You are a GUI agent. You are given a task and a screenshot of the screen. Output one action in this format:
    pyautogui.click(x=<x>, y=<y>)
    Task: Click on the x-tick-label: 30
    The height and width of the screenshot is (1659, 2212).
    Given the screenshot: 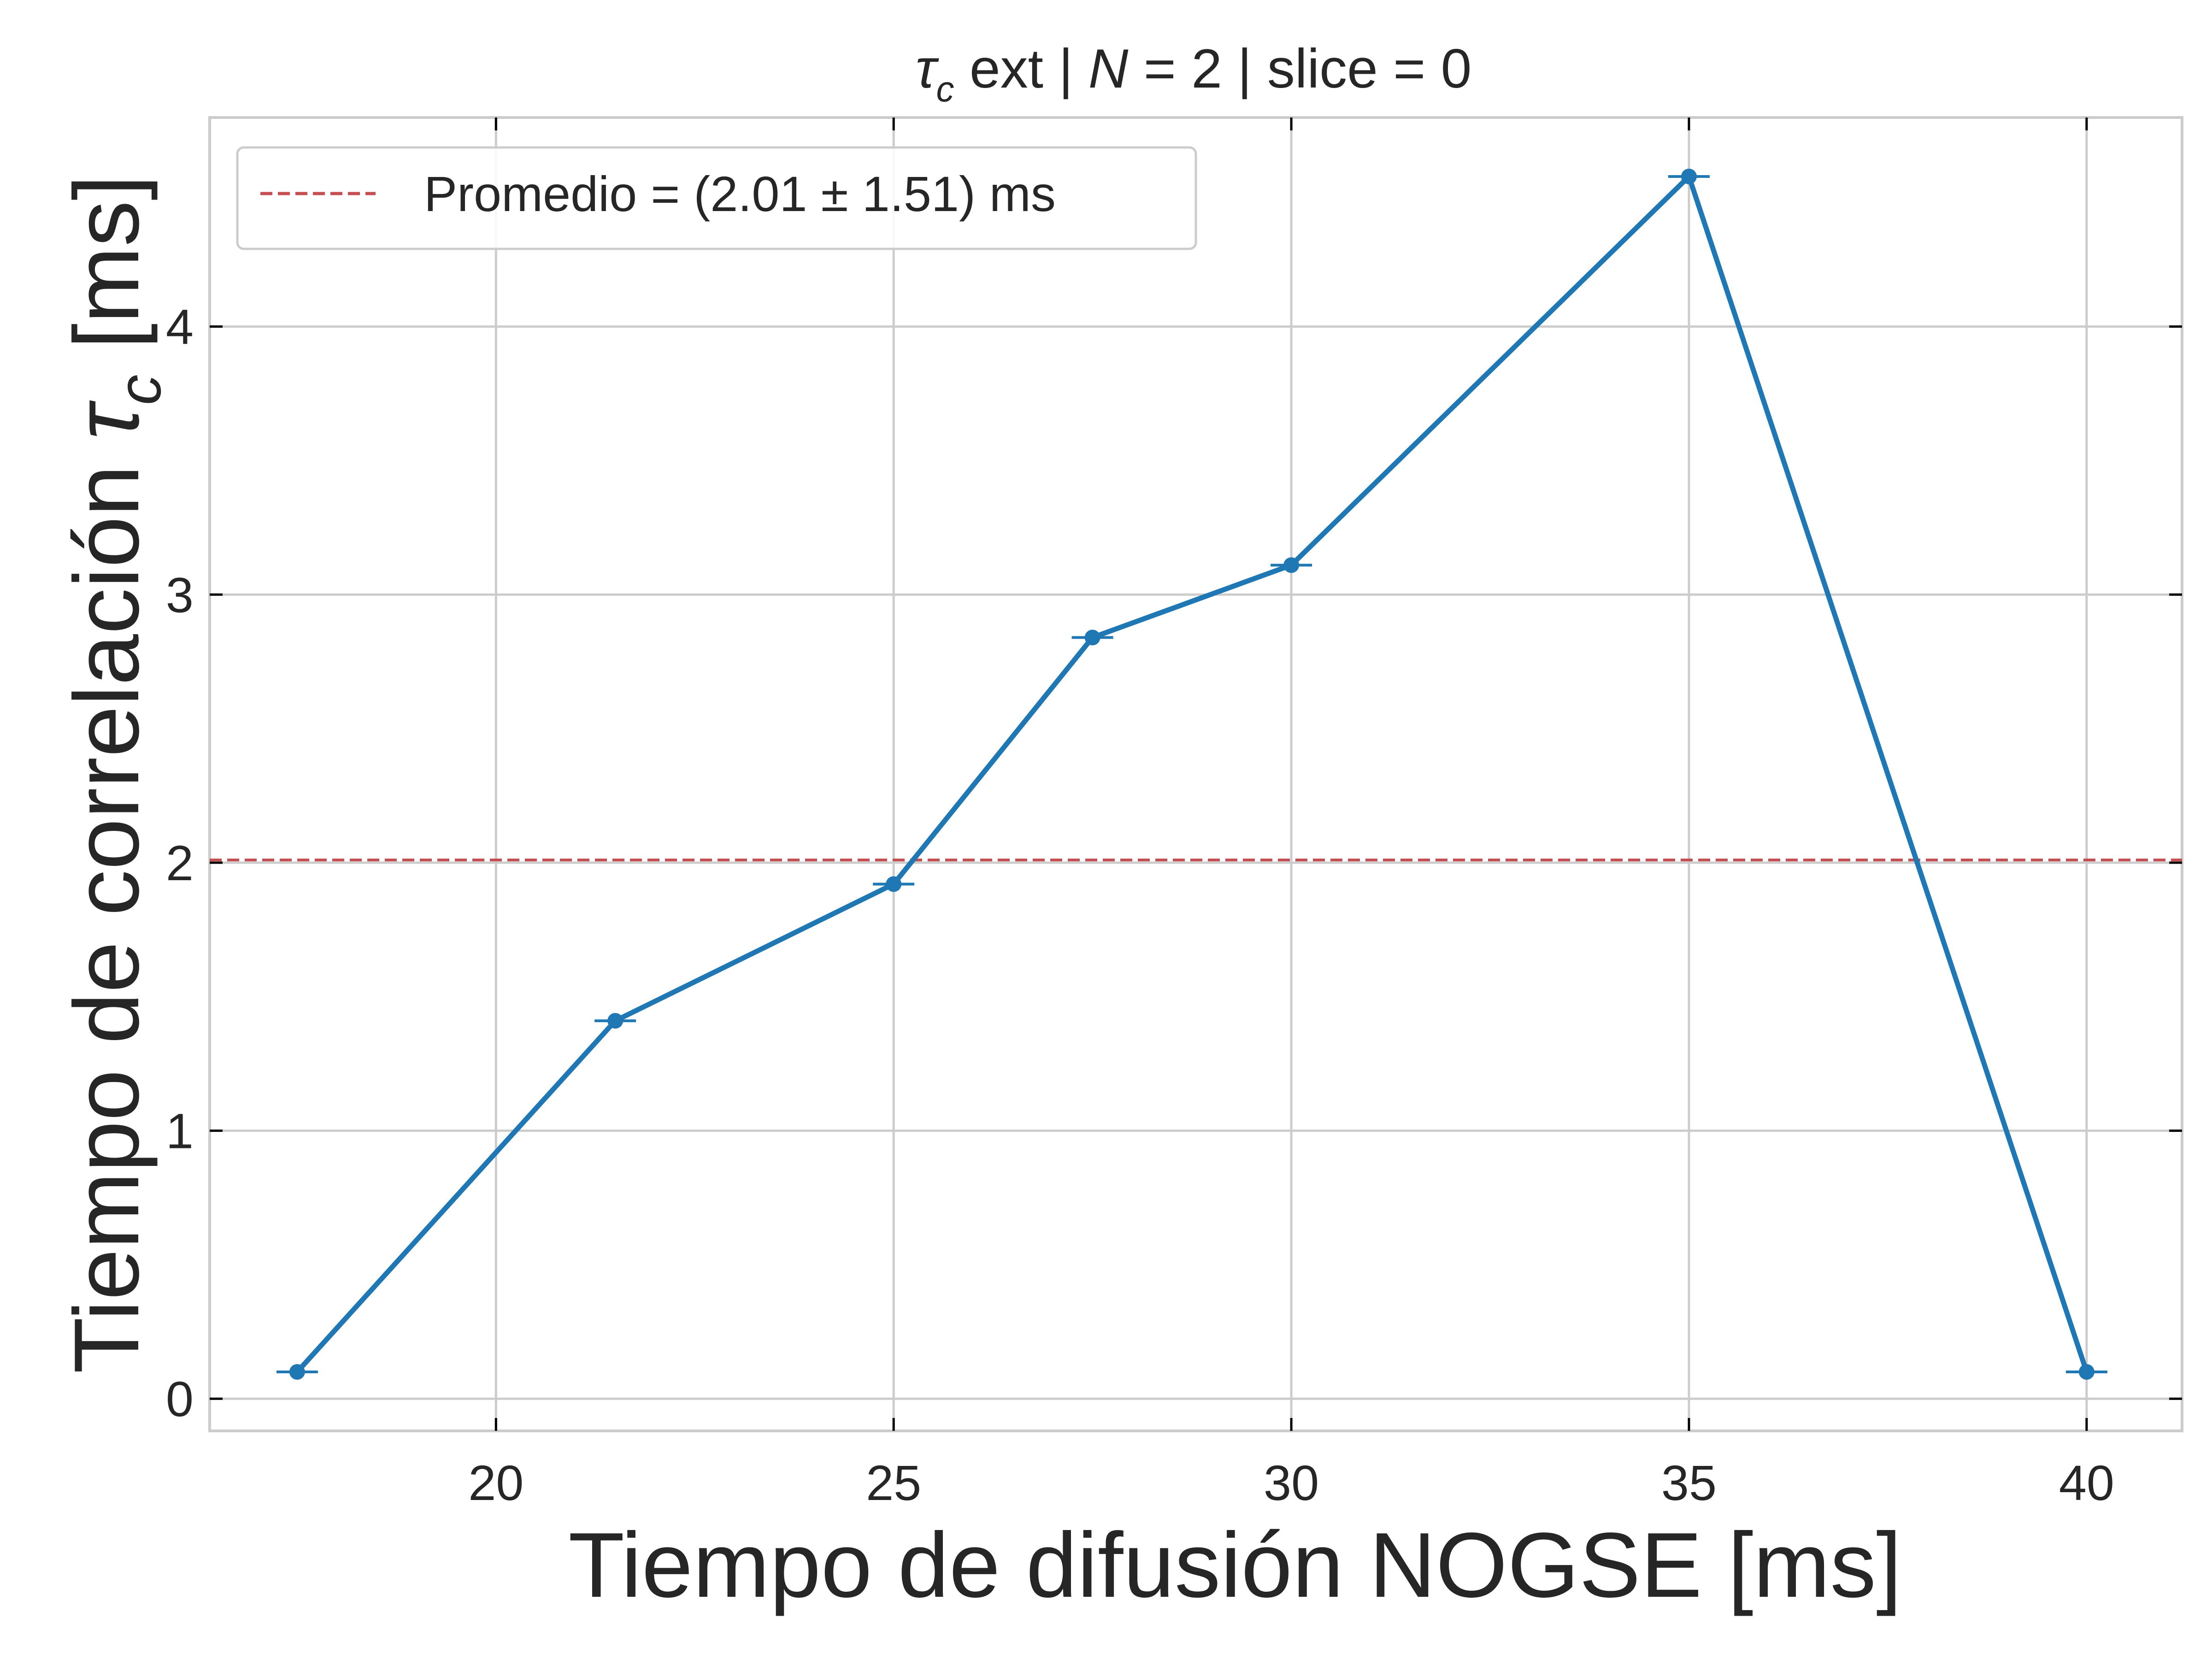 What is the action you would take?
    pyautogui.click(x=1291, y=1483)
    